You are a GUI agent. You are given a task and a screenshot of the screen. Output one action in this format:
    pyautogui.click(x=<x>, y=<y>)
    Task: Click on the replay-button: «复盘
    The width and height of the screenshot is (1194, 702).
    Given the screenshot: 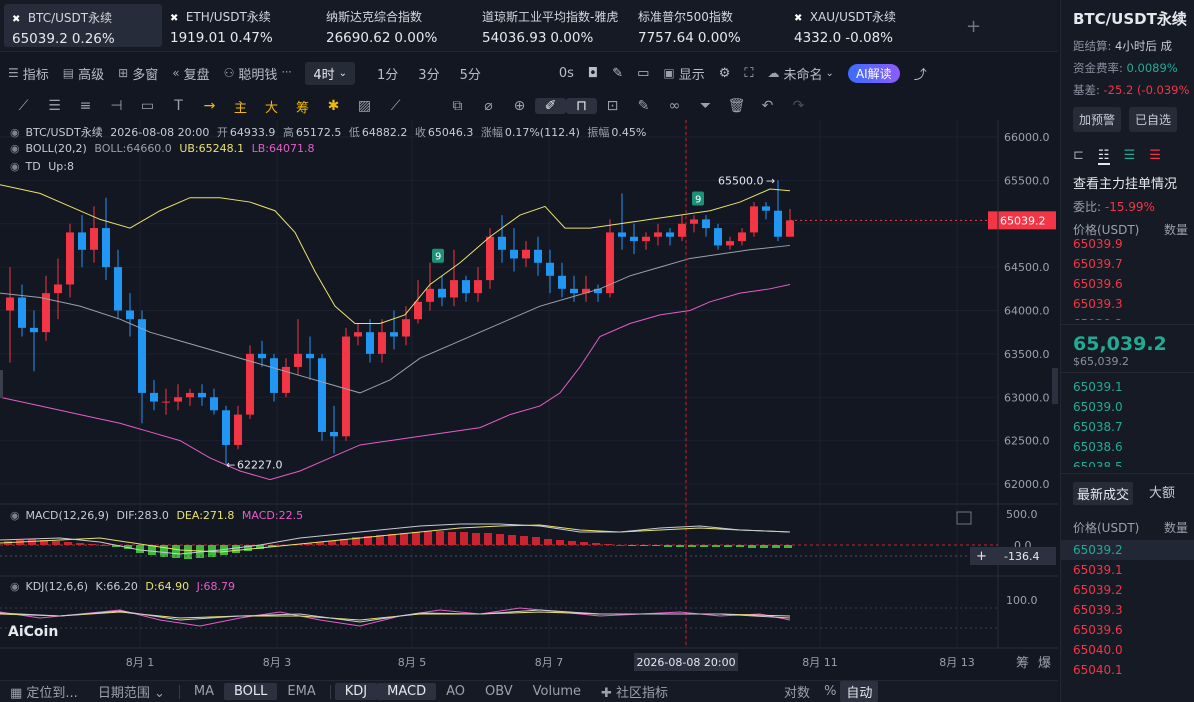 What is the action you would take?
    pyautogui.click(x=191, y=74)
    